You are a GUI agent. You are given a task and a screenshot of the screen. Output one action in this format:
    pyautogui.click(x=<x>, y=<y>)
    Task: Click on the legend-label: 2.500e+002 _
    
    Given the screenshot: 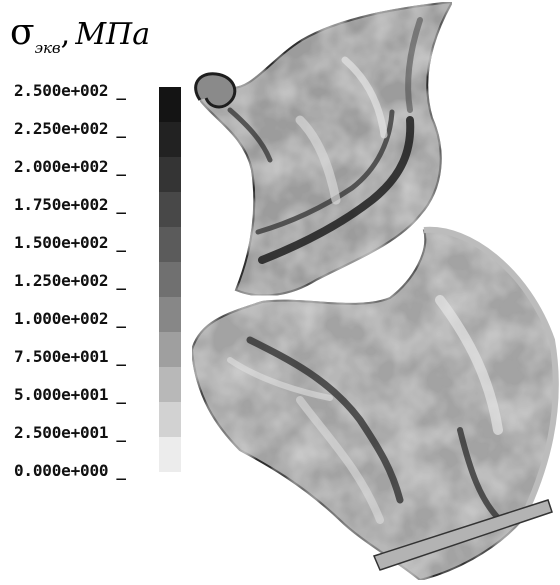 What is the action you would take?
    pyautogui.click(x=70, y=90)
    